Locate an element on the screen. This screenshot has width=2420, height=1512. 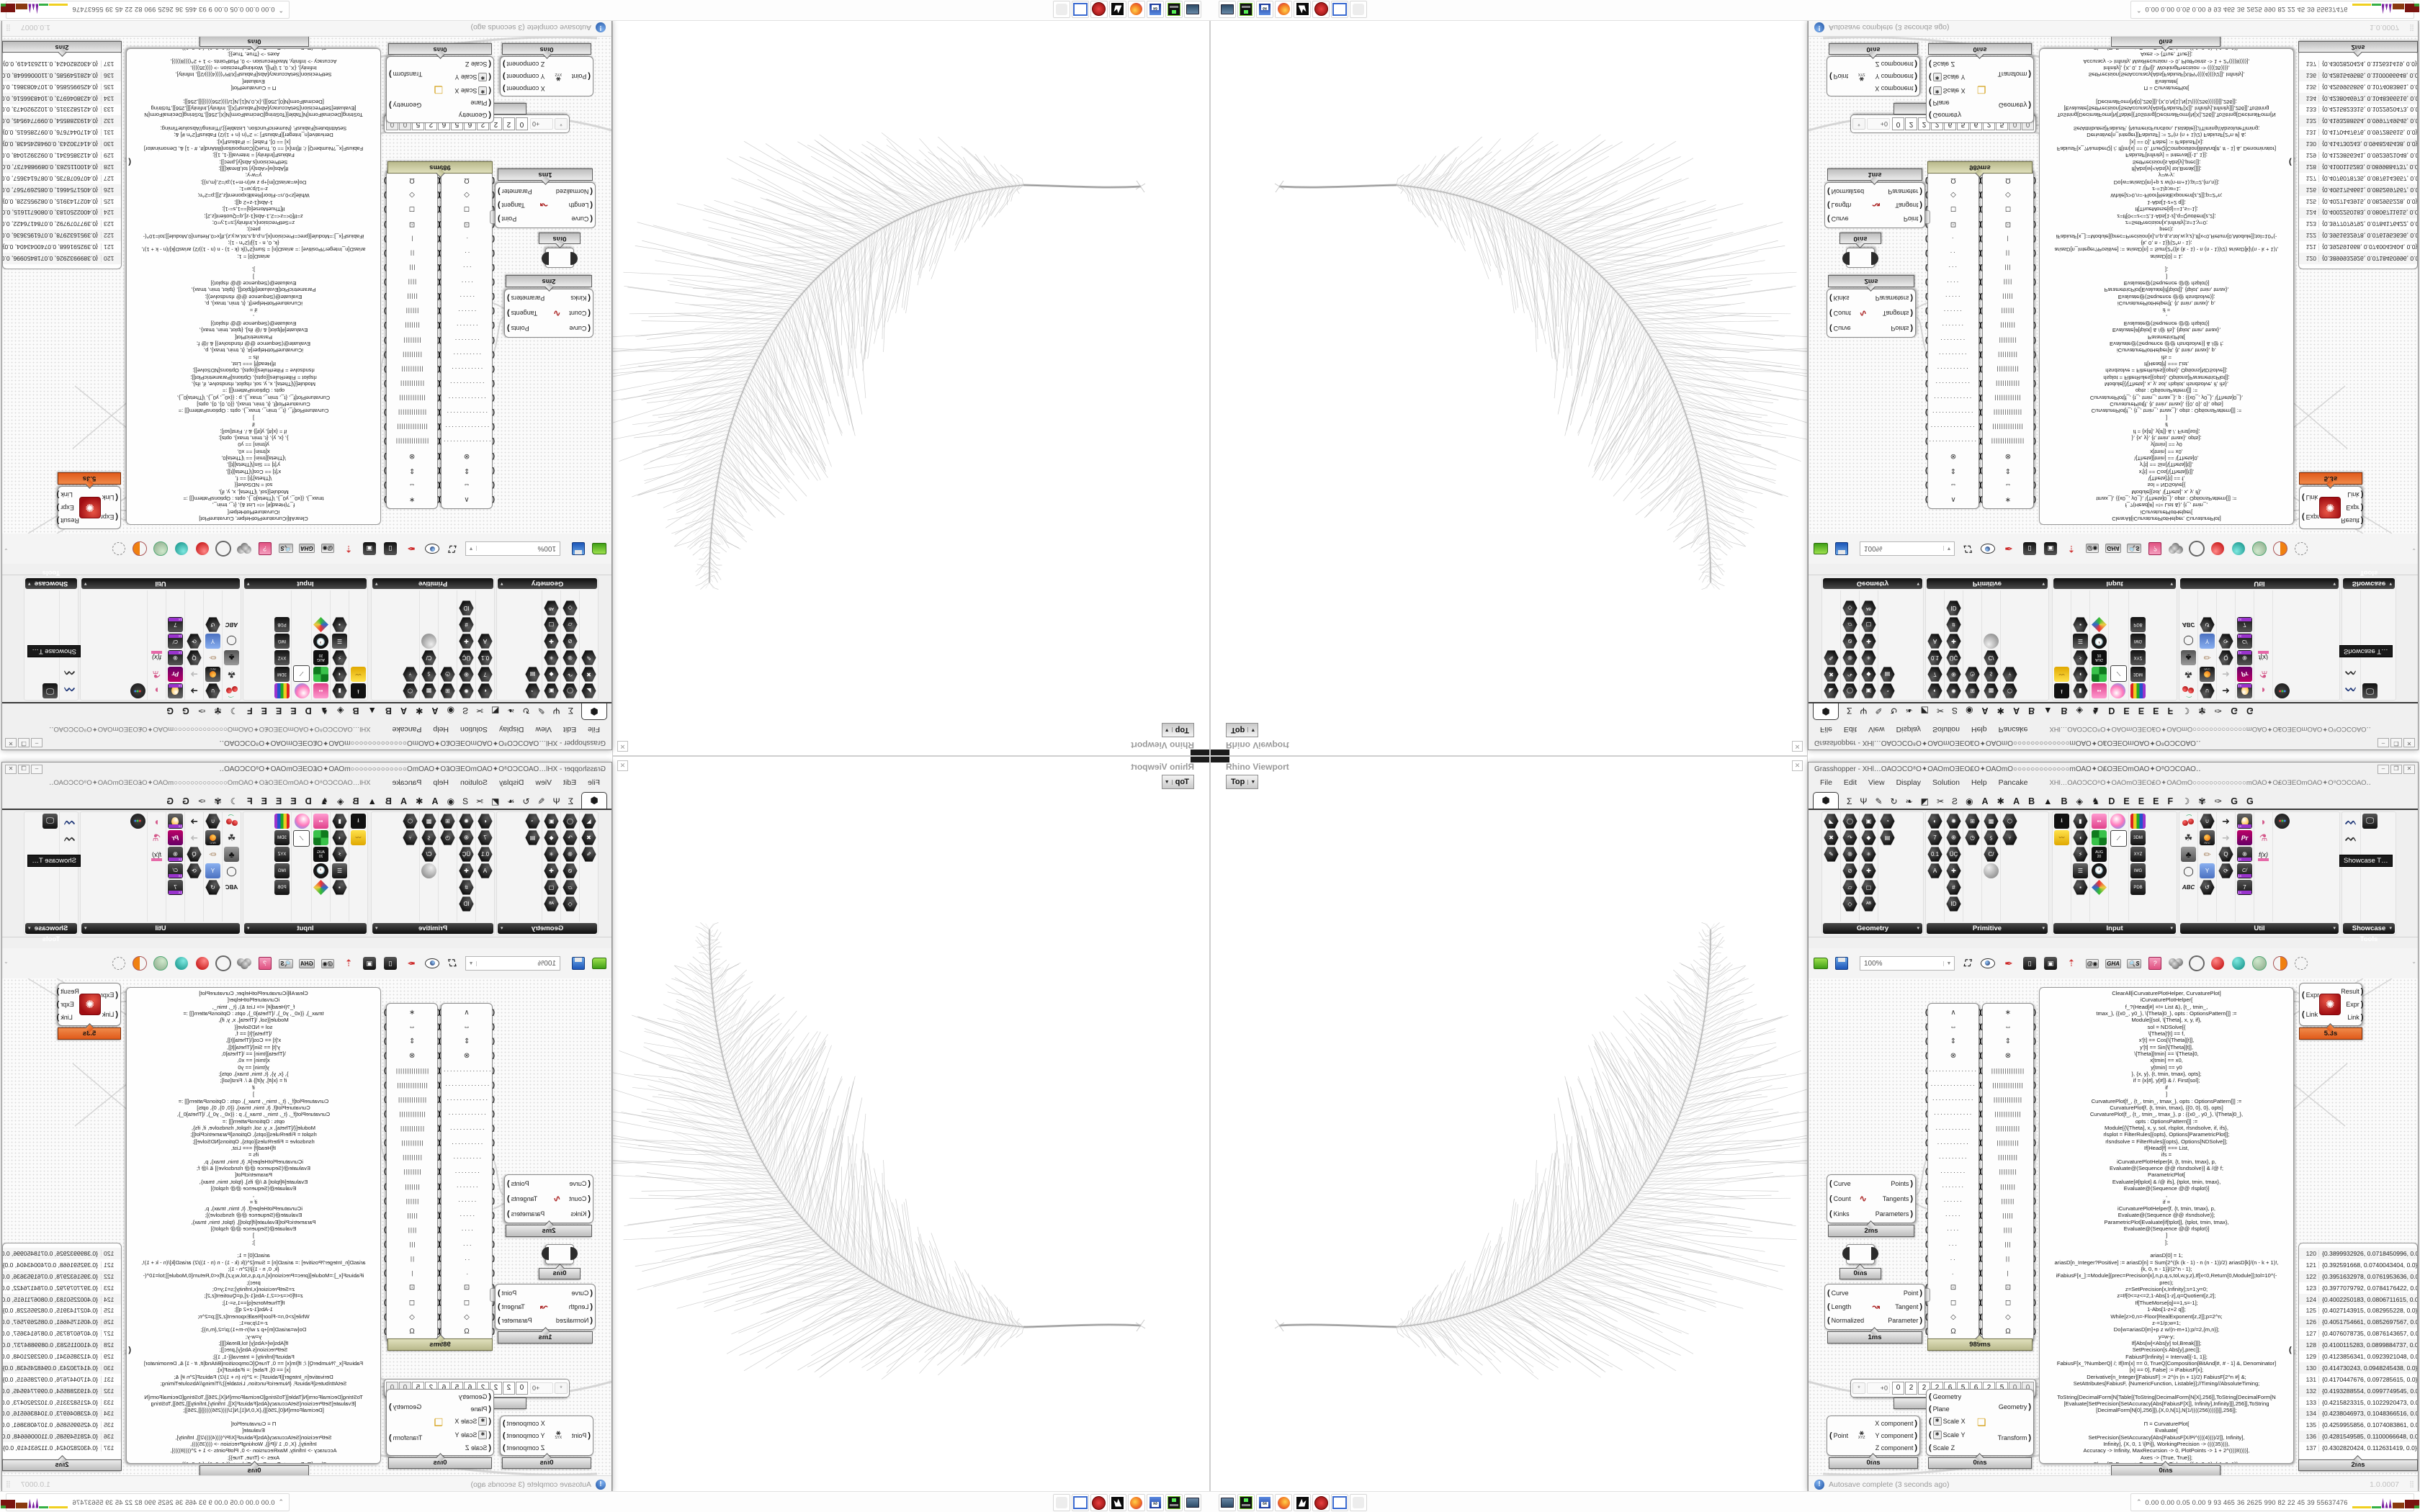
palette-gog2-icon: ᨓ is located at coordinates (69, 837).